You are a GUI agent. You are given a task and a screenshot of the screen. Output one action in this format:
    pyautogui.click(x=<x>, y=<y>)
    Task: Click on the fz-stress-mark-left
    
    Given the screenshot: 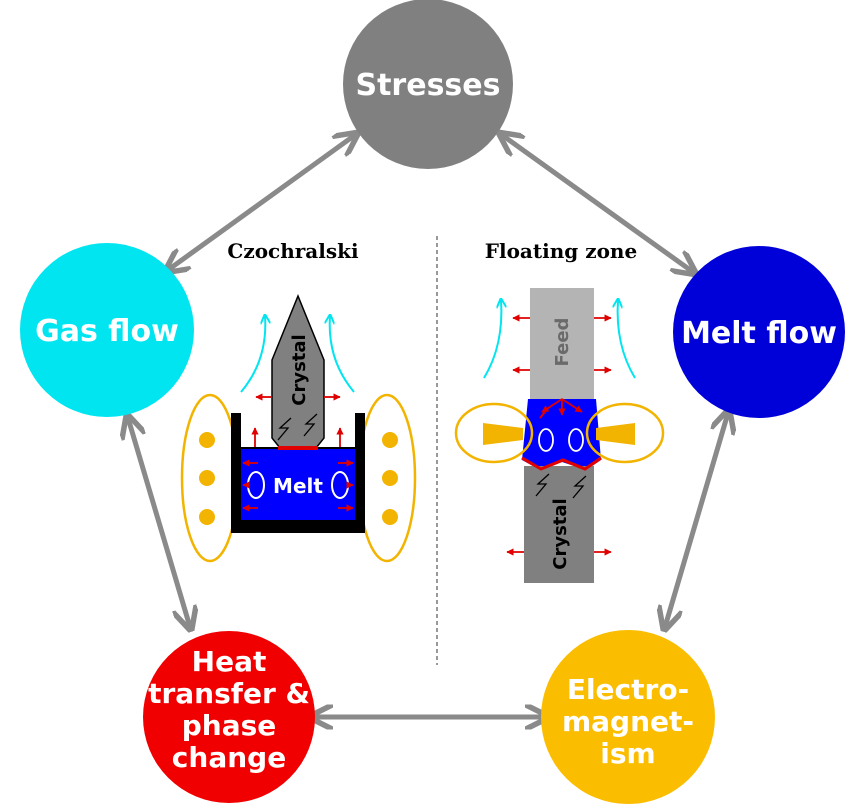 What is the action you would take?
    pyautogui.click(x=542, y=485)
    